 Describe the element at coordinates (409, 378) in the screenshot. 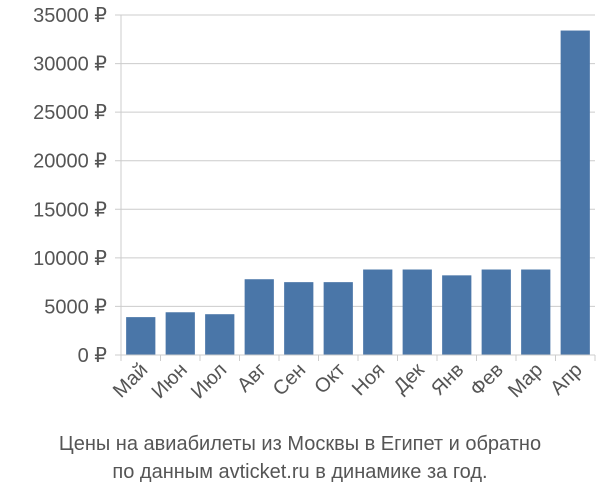

I see `x-tick-label: Дек` at that location.